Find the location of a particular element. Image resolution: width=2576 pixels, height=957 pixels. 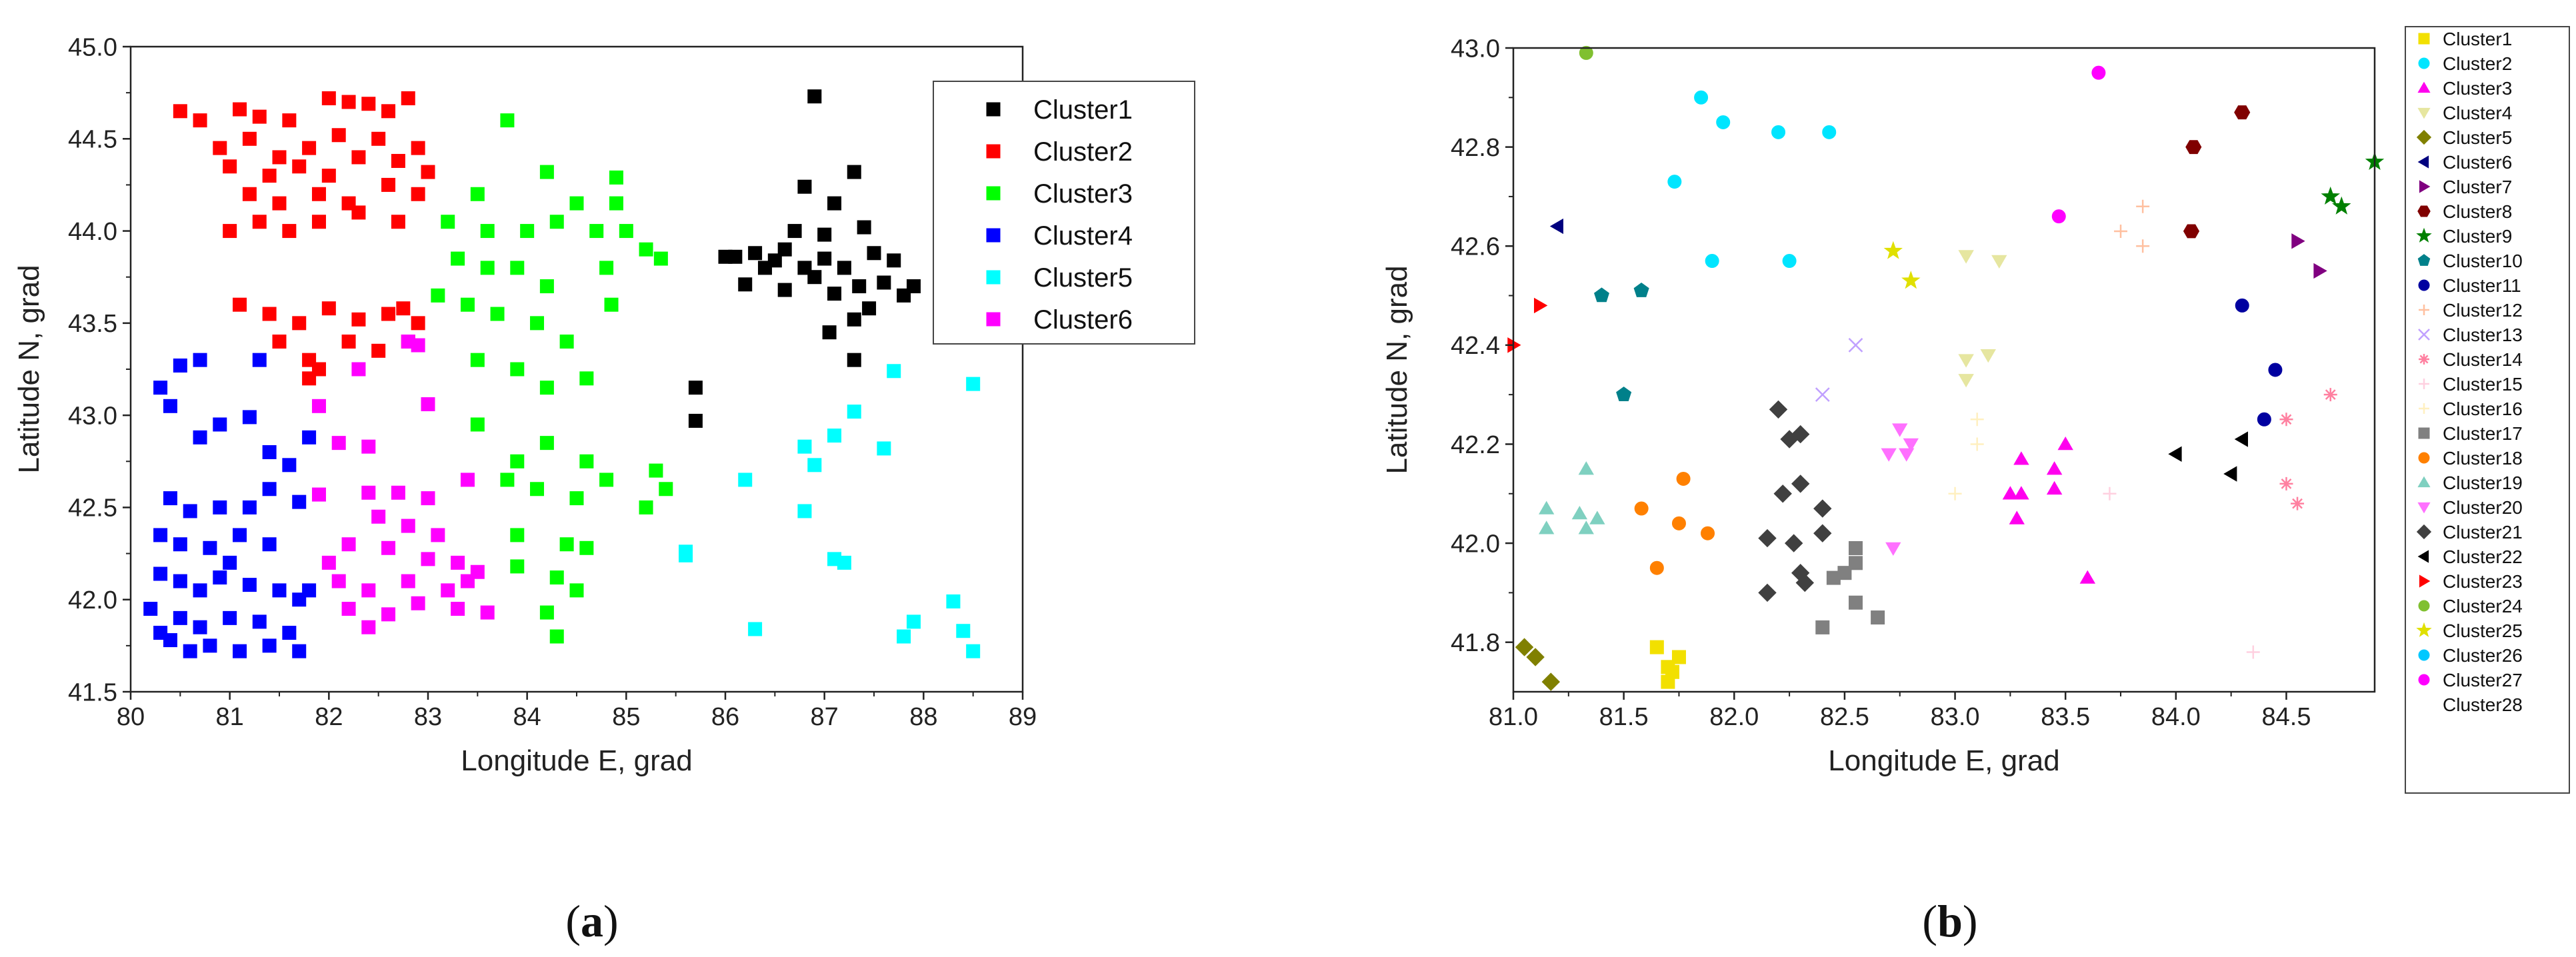

data-point-cluster15 is located at coordinates (2110, 493).